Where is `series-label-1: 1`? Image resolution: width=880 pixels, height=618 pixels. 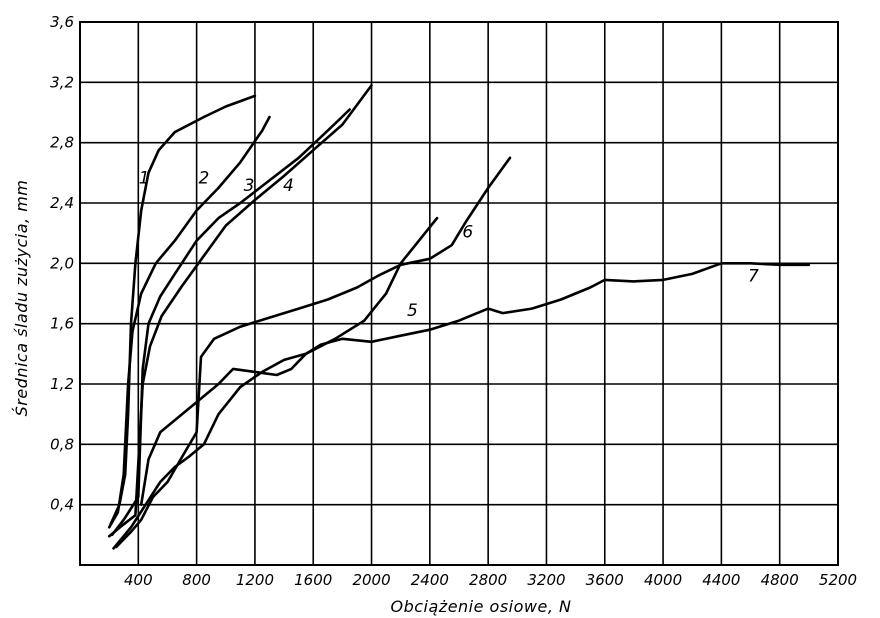
series-label-1: 1 is located at coordinates (144, 178).